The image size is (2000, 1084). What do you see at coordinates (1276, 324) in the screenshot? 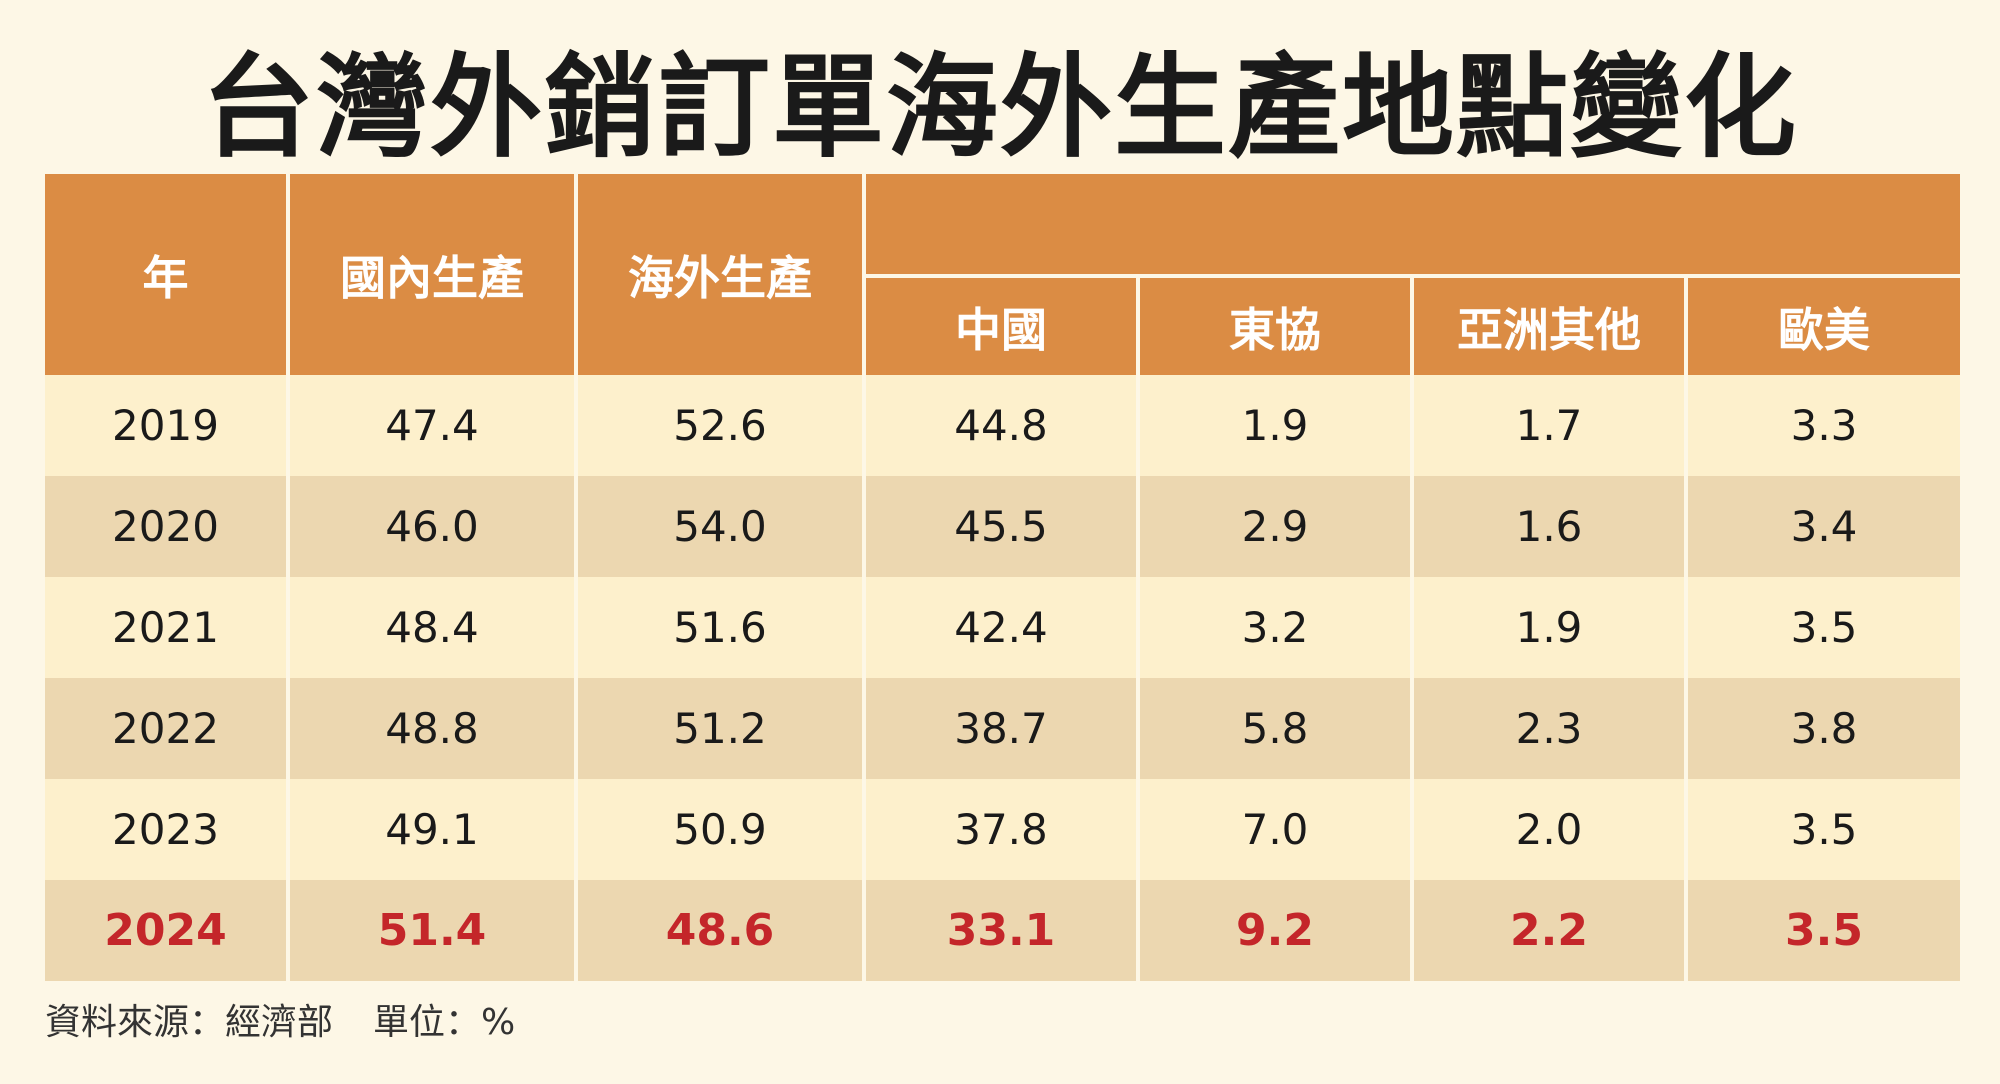
I see `header-asean: 東協` at bounding box center [1276, 324].